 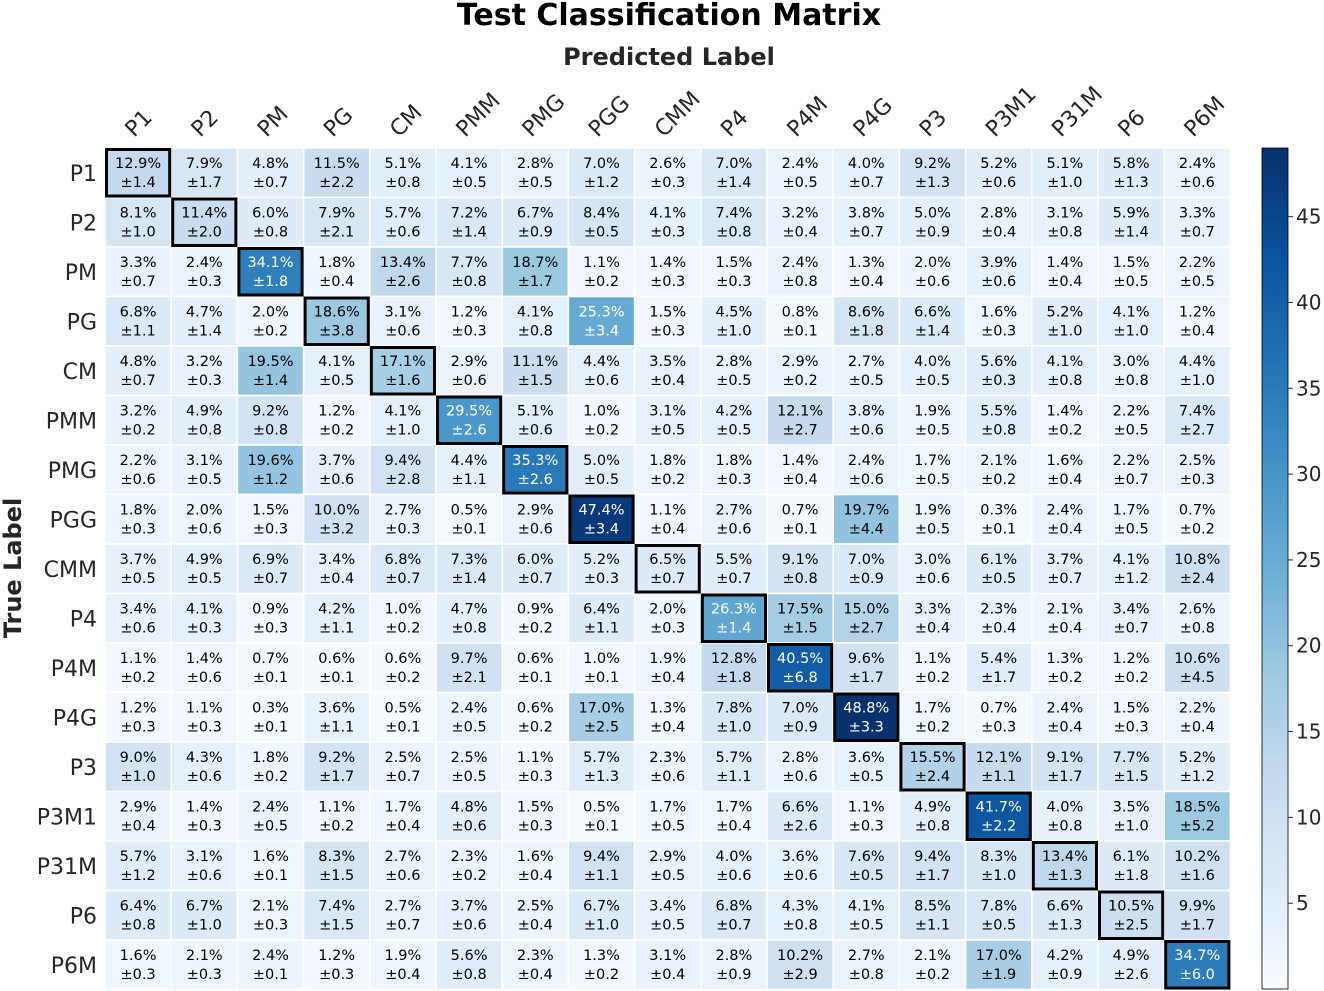 What do you see at coordinates (800, 907) in the screenshot?
I see `cell-value-label: 4.3%` at bounding box center [800, 907].